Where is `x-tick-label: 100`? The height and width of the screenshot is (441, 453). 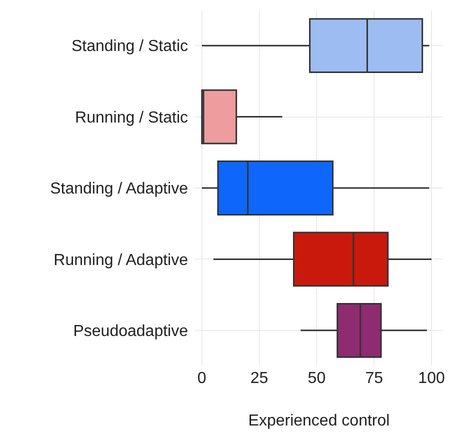
x-tick-label: 100 is located at coordinates (431, 378).